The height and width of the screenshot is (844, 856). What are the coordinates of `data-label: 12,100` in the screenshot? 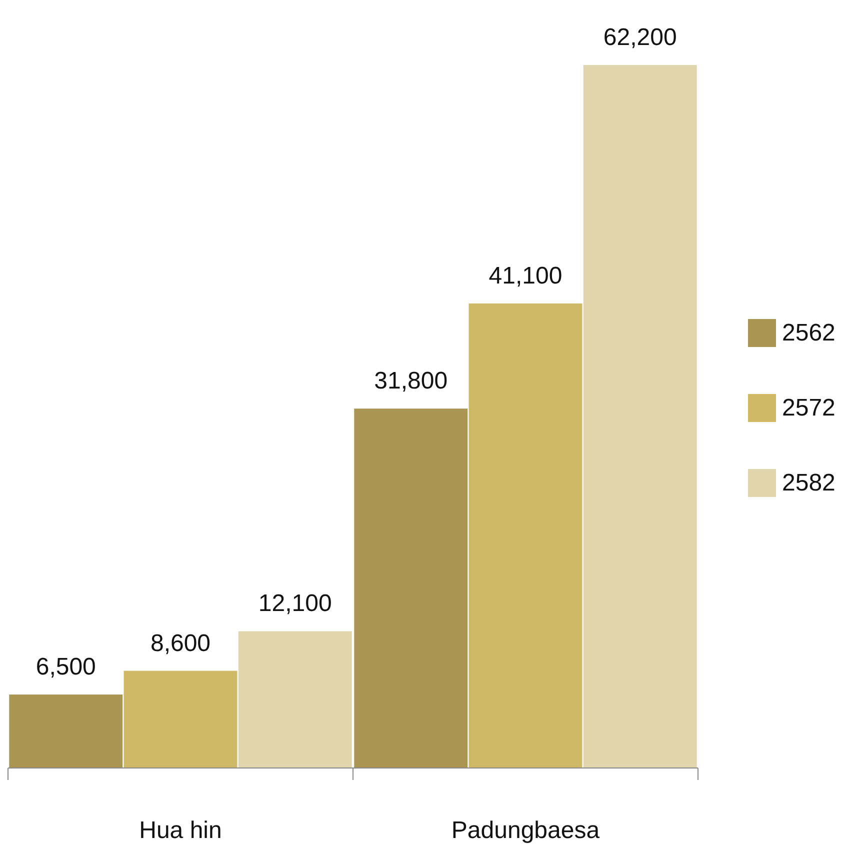 It's located at (295, 604).